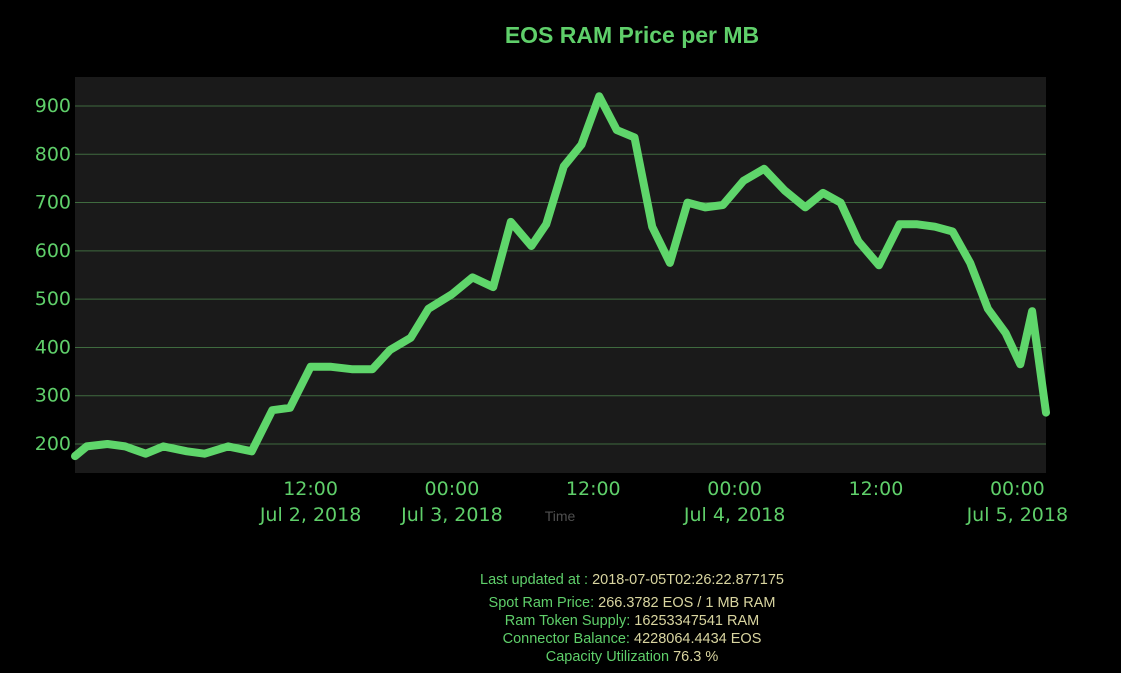 The height and width of the screenshot is (673, 1121). I want to click on token-supply: Ram Token Supply: 16253347541 RAM, so click(560, 621).